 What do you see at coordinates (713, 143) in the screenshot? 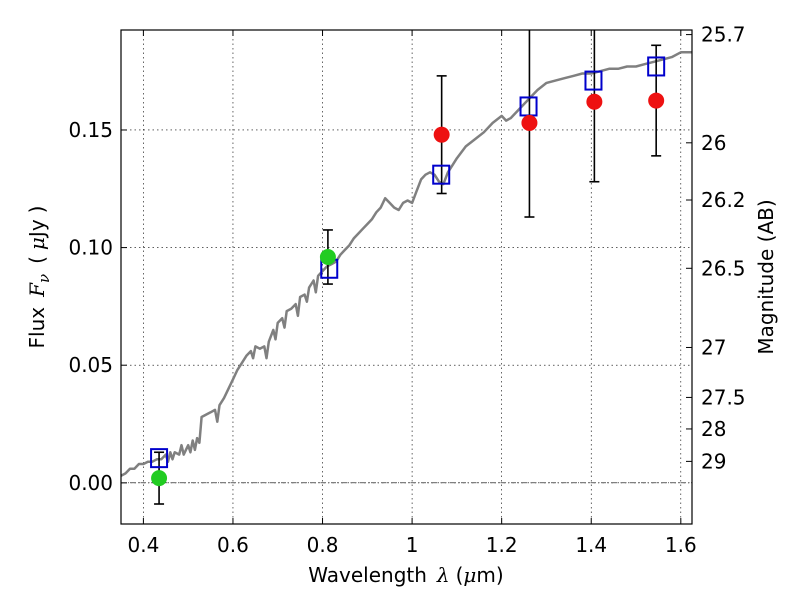
I see `y2-tick-label: 26` at bounding box center [713, 143].